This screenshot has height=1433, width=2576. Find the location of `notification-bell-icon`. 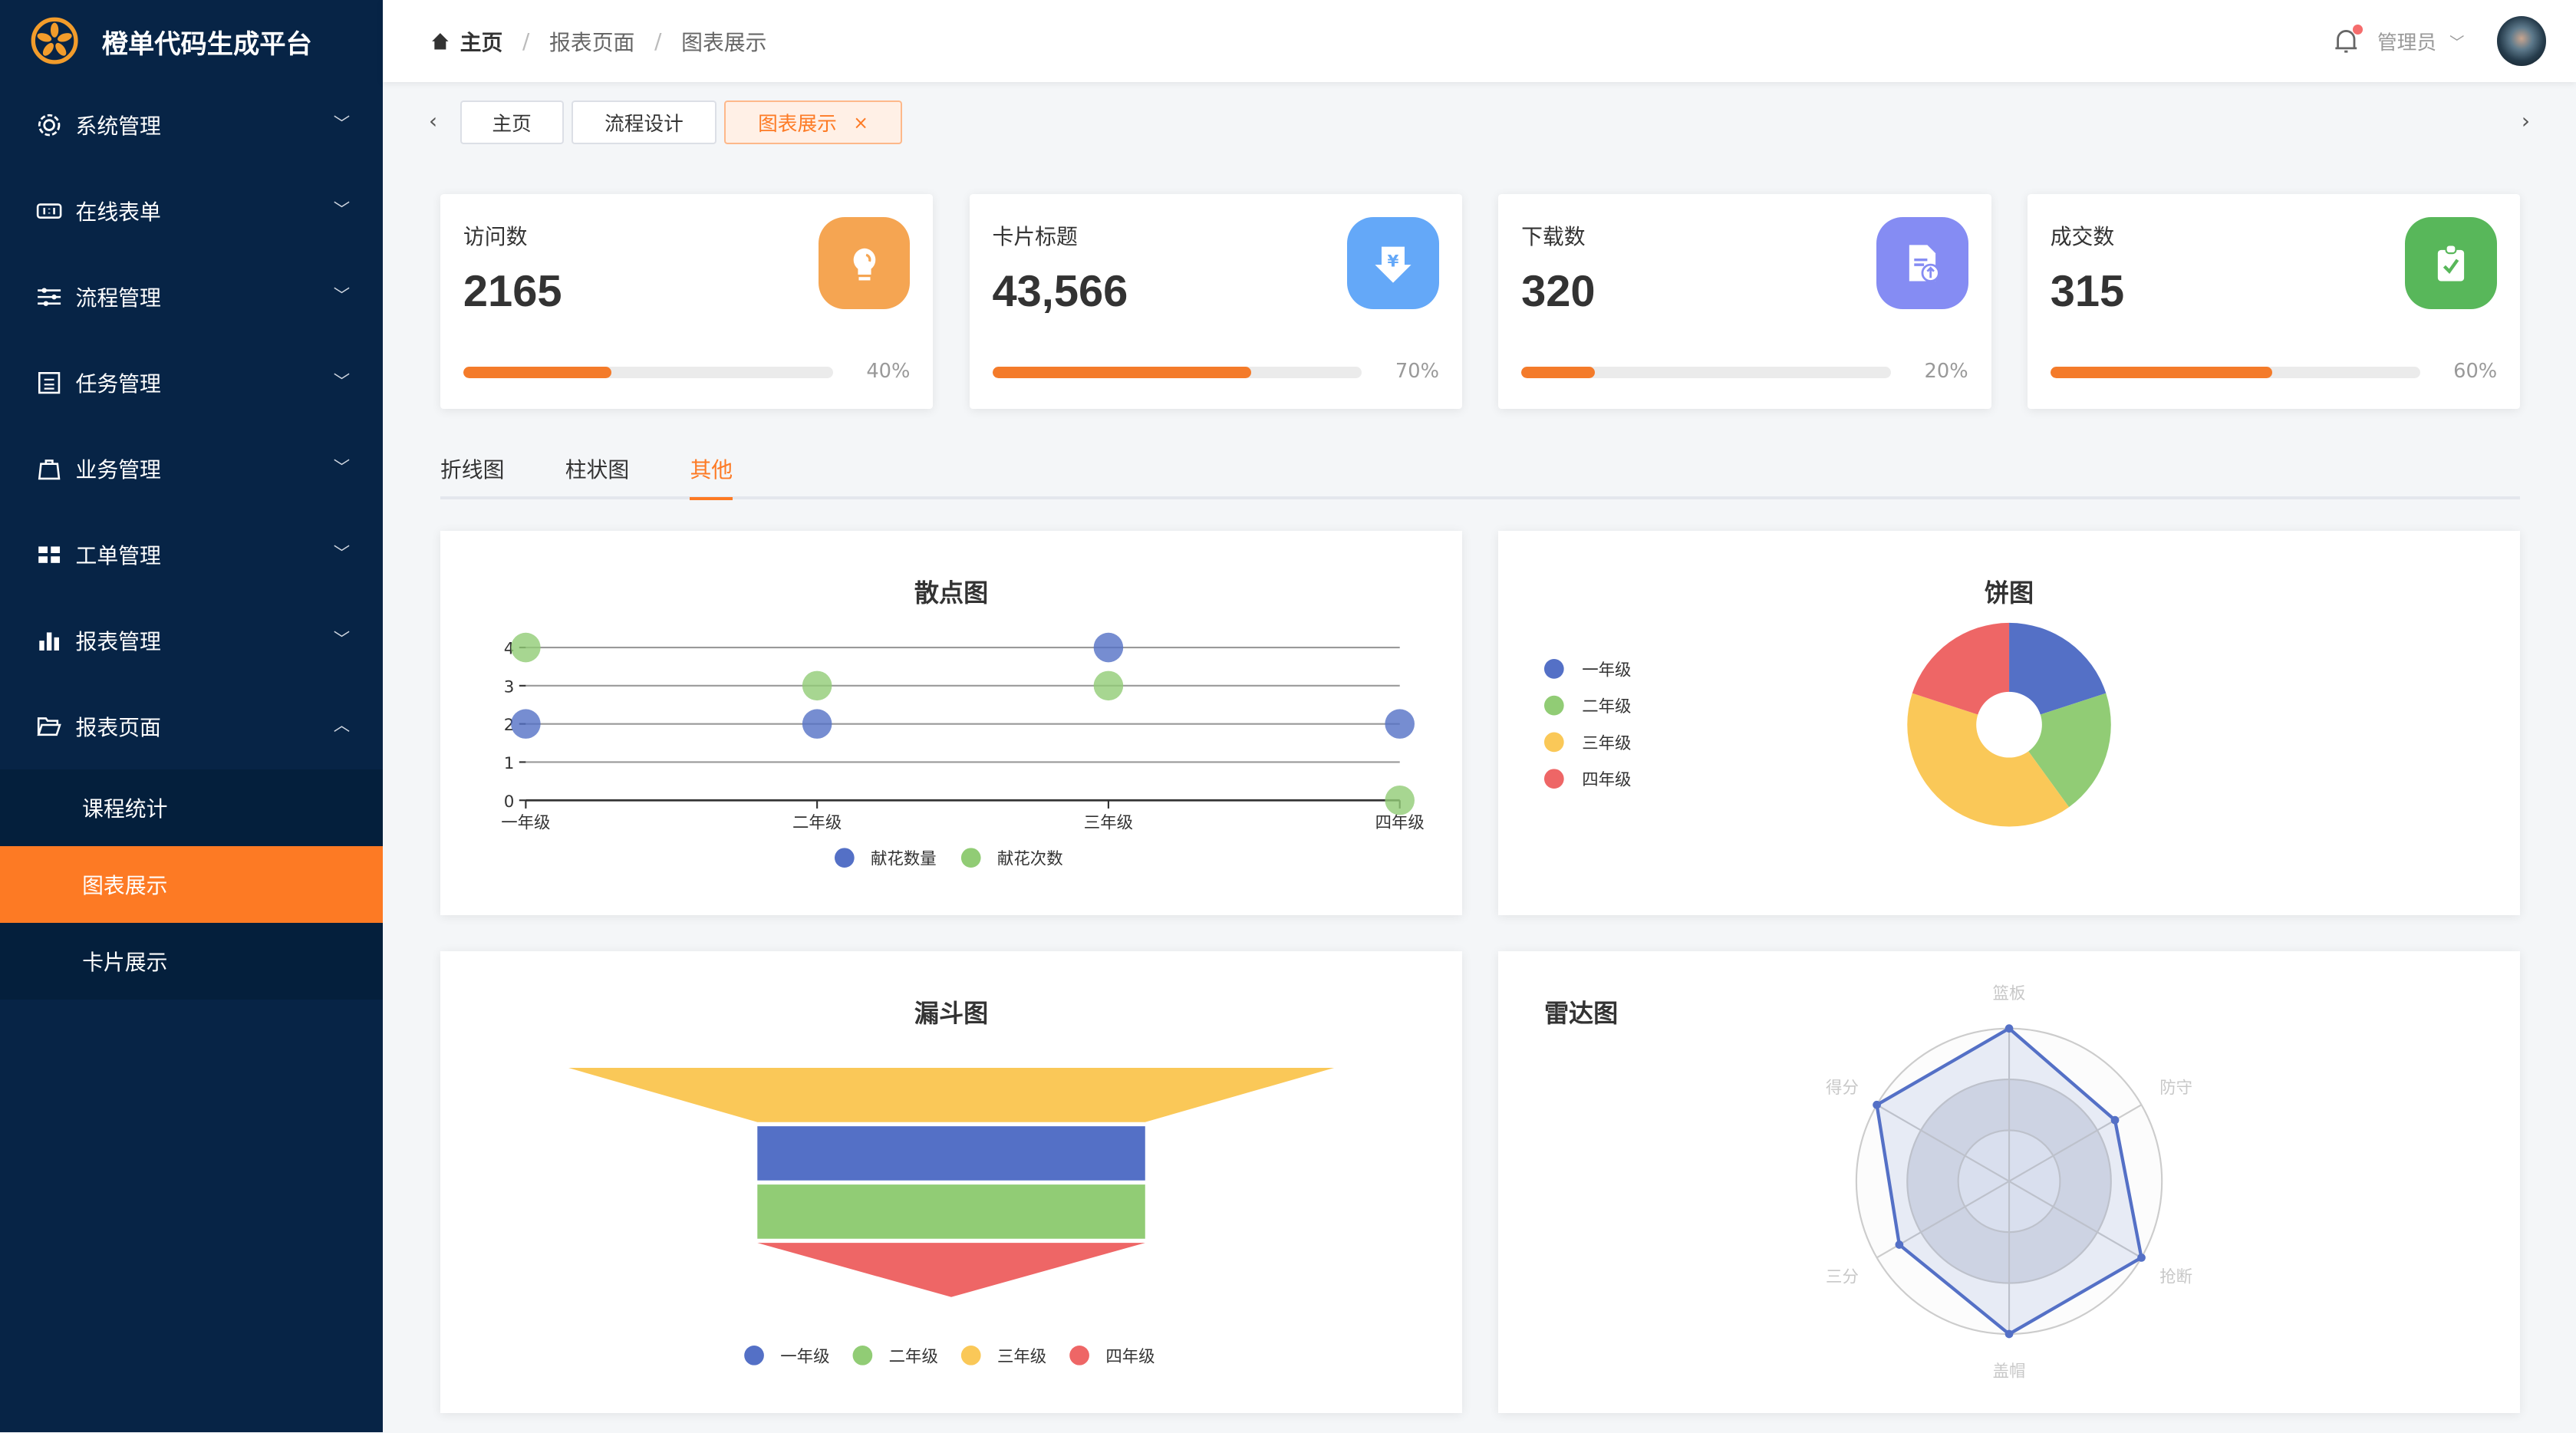

notification-bell-icon is located at coordinates (2347, 40).